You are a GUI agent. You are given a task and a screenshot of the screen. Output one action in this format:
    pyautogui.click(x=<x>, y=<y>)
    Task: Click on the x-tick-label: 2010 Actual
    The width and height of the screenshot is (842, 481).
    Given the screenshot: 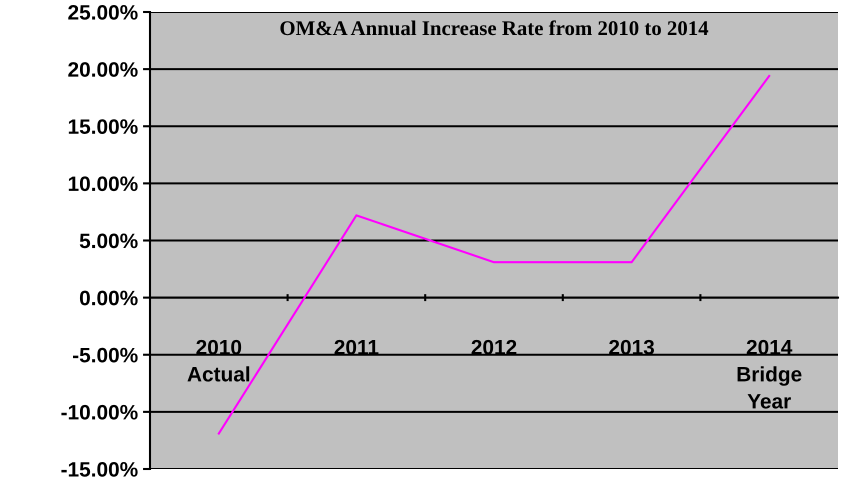 What is the action you would take?
    pyautogui.click(x=218, y=361)
    